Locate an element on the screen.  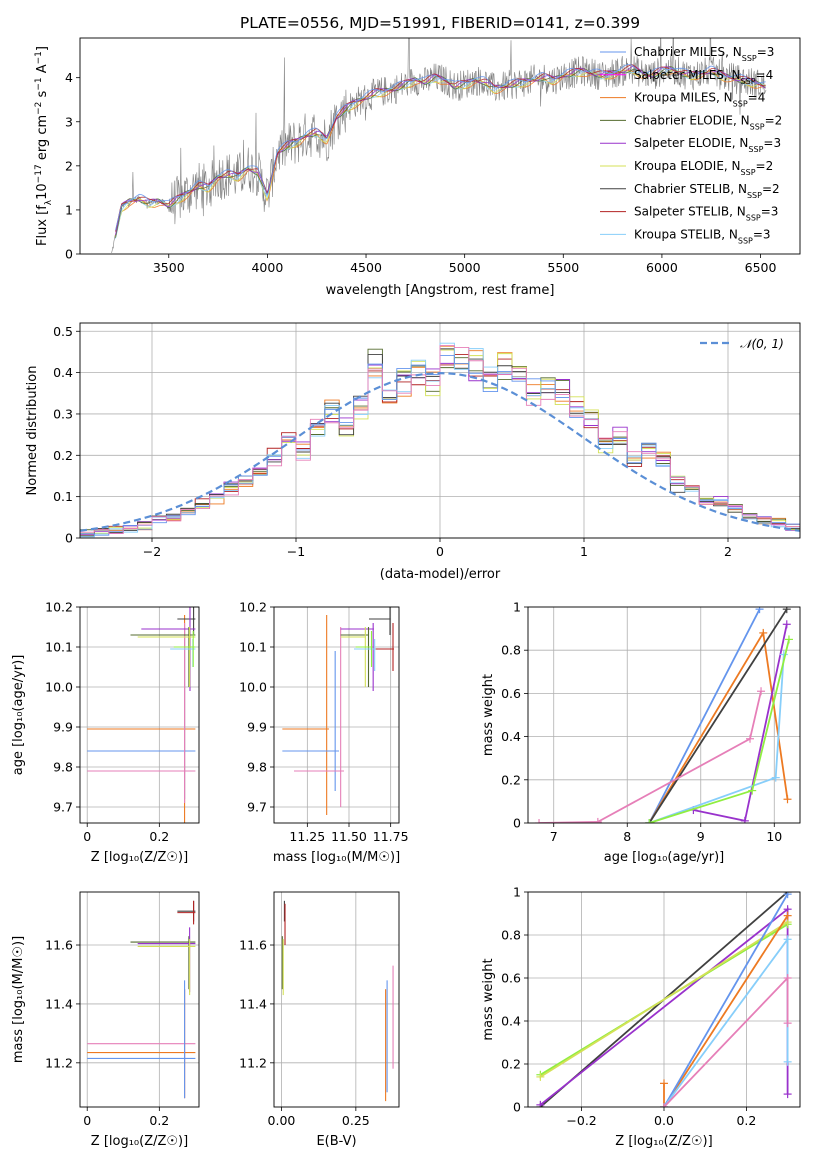
y-tick-label: 0 is located at coordinates (69, 254).